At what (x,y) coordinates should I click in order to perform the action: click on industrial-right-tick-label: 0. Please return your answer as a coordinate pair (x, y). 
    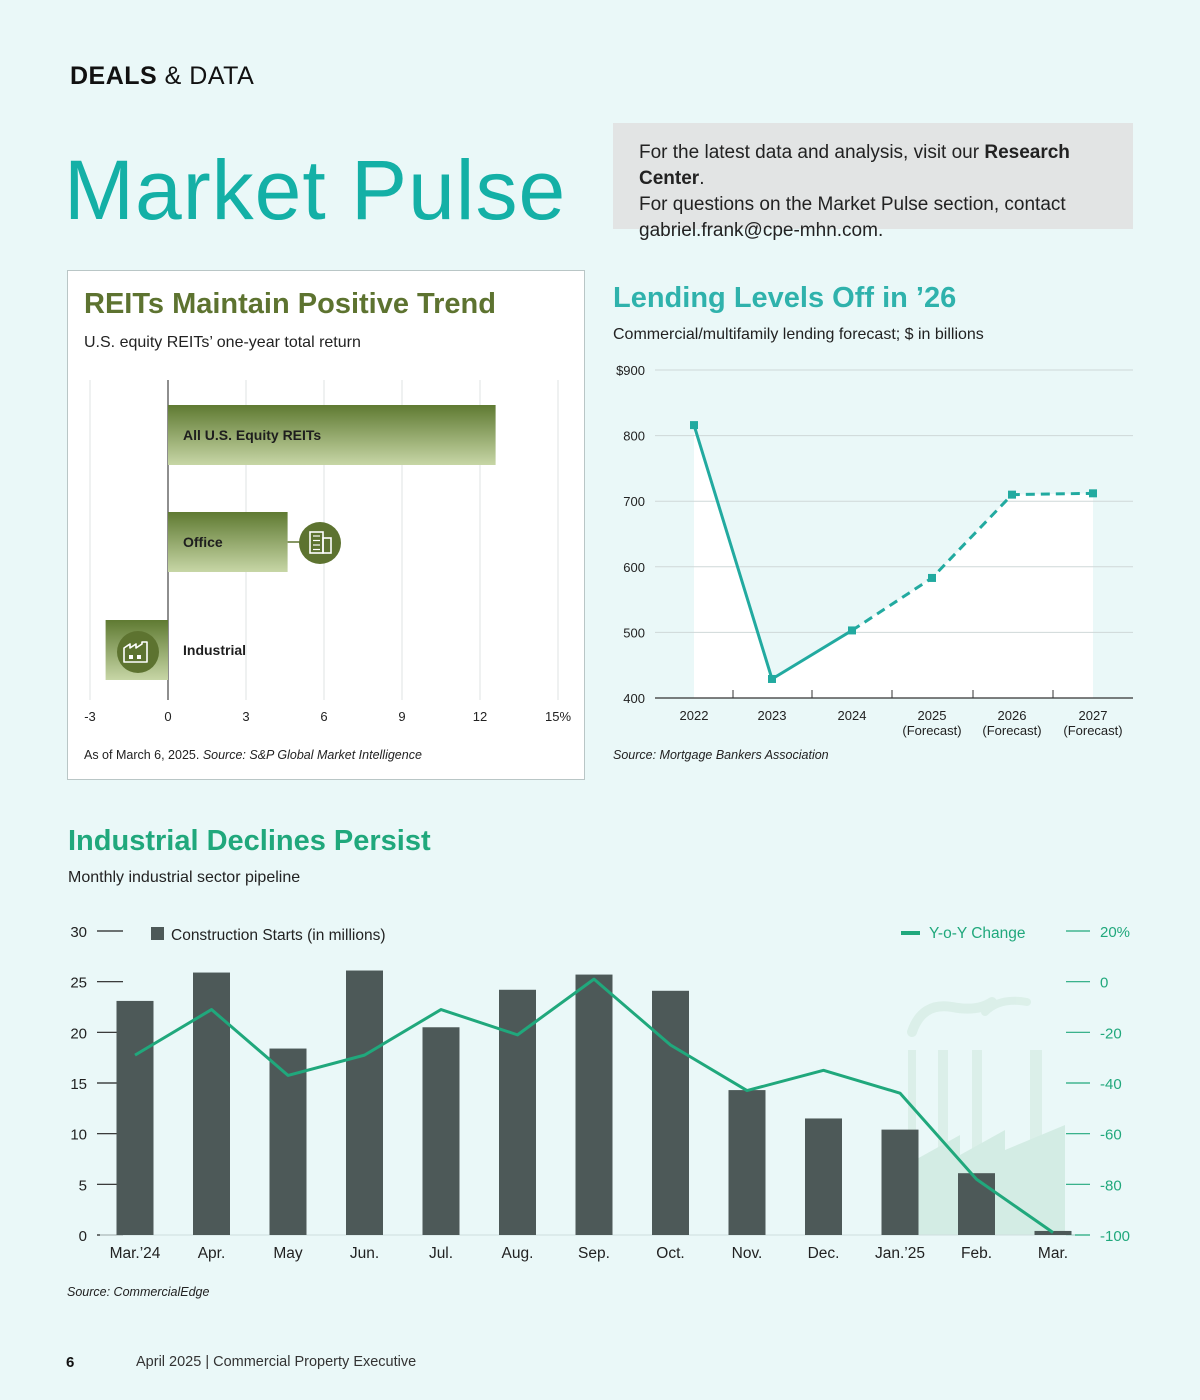
    Looking at the image, I should click on (1104, 983).